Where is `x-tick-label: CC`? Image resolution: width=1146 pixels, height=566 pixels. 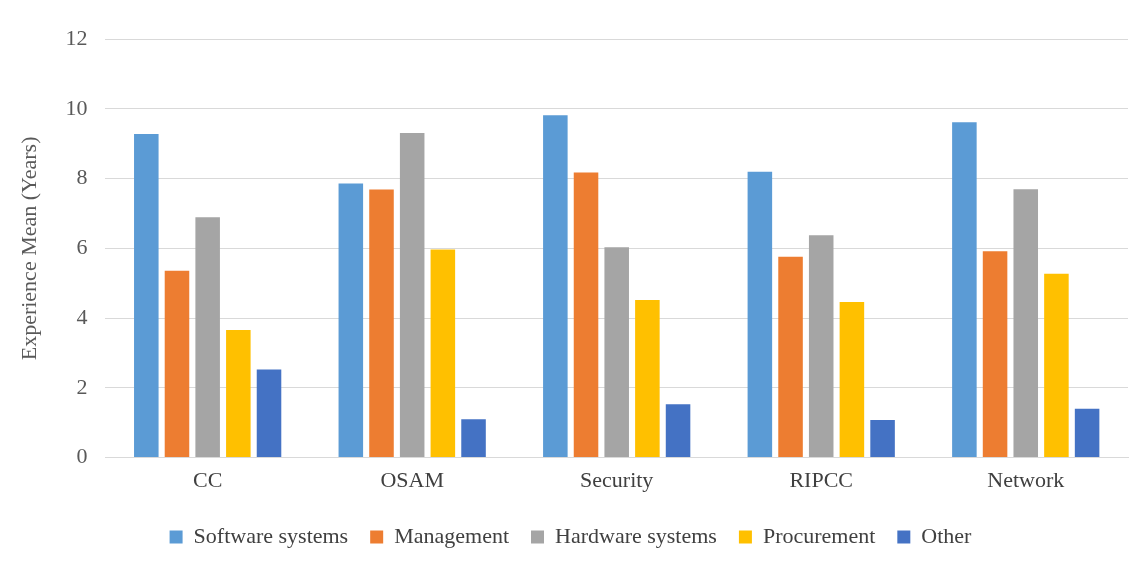
x-tick-label: CC is located at coordinates (207, 479).